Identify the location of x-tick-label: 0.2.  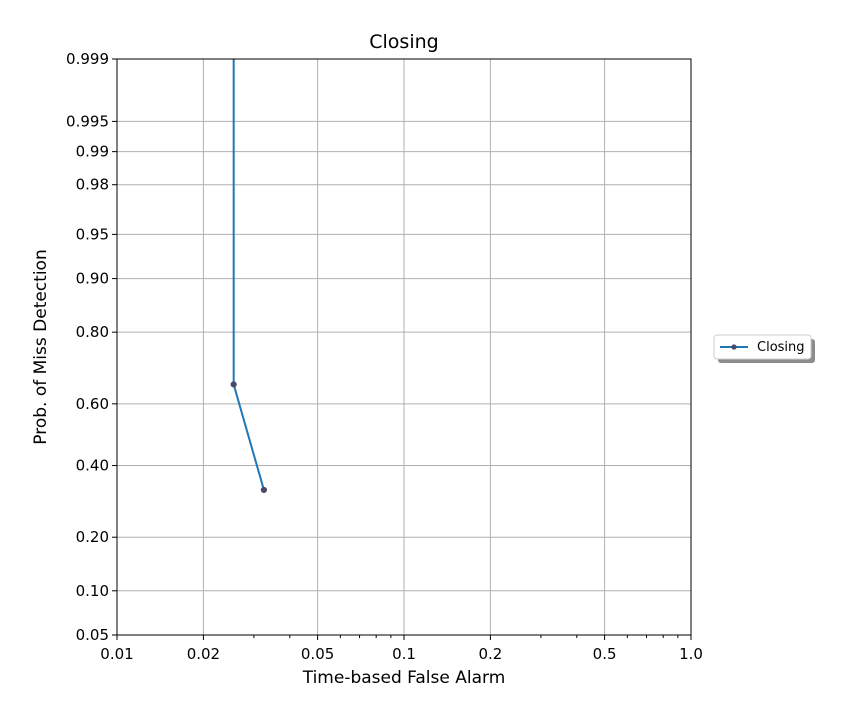
(490, 654).